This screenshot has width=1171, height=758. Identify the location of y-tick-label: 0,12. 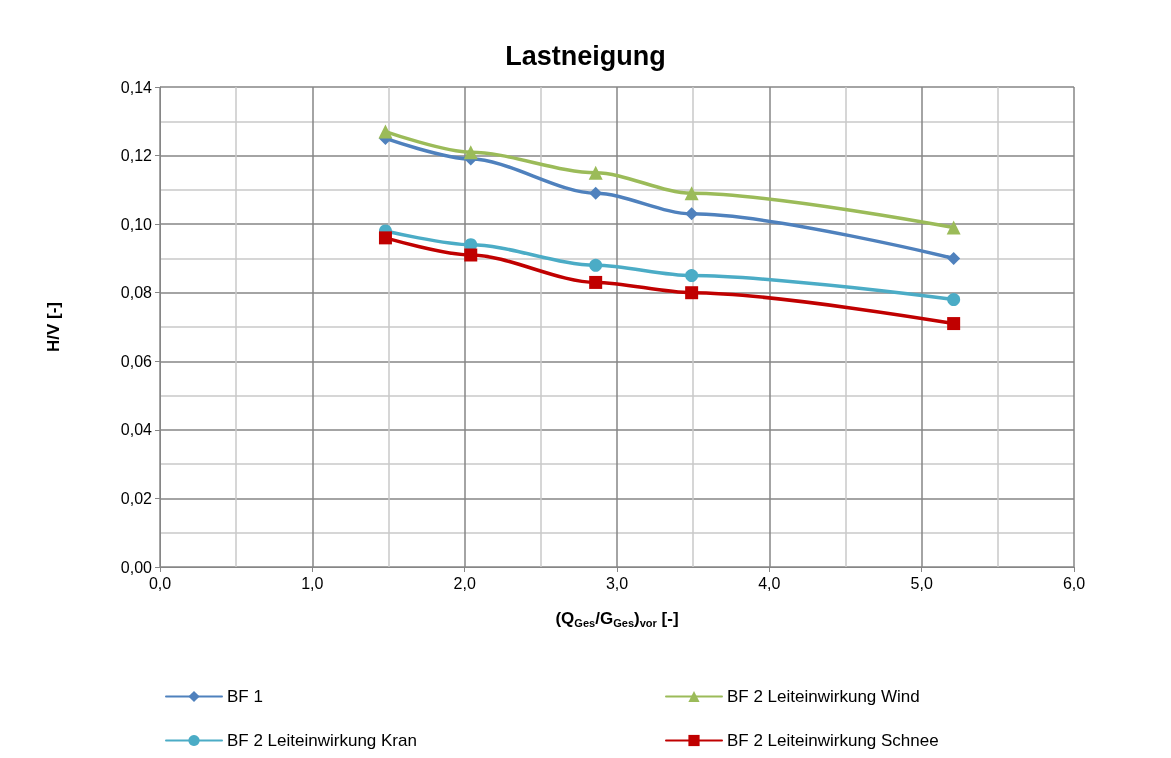
(136, 156).